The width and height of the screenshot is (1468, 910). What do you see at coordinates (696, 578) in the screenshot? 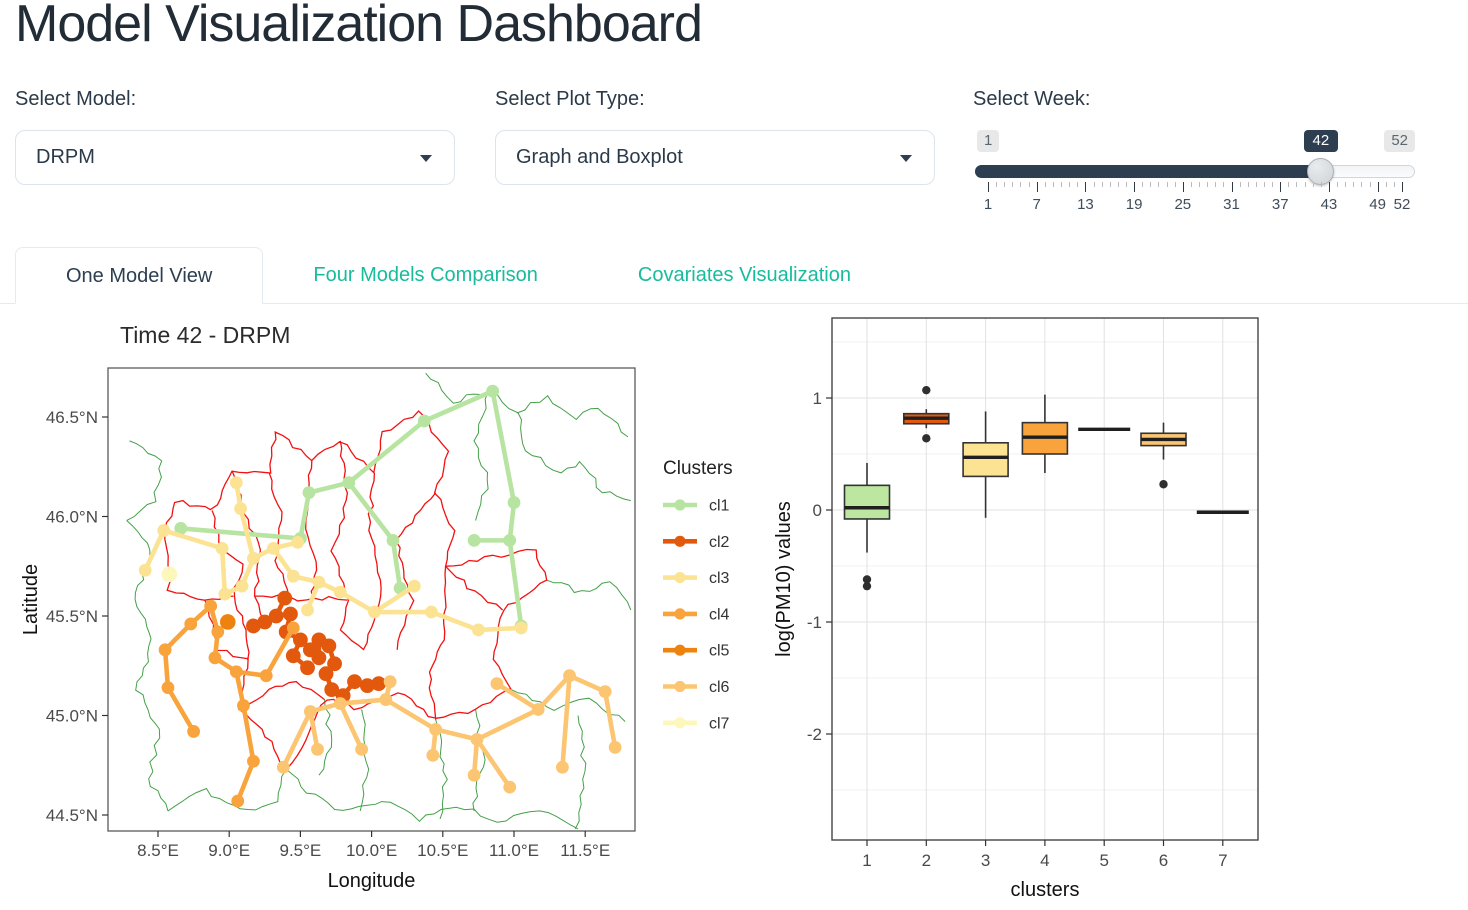
I see `legend-item-cl3: cl3` at bounding box center [696, 578].